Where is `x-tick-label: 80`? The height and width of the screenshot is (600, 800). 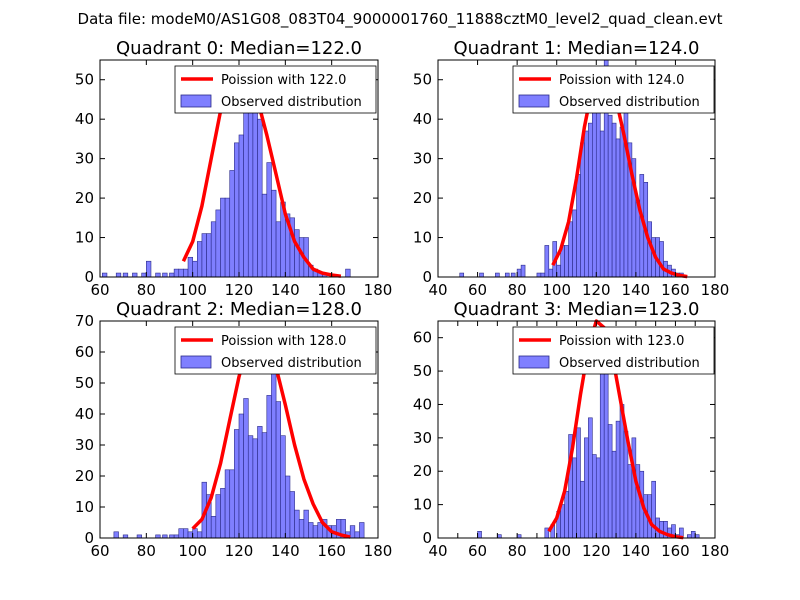
x-tick-label: 80 is located at coordinates (517, 551).